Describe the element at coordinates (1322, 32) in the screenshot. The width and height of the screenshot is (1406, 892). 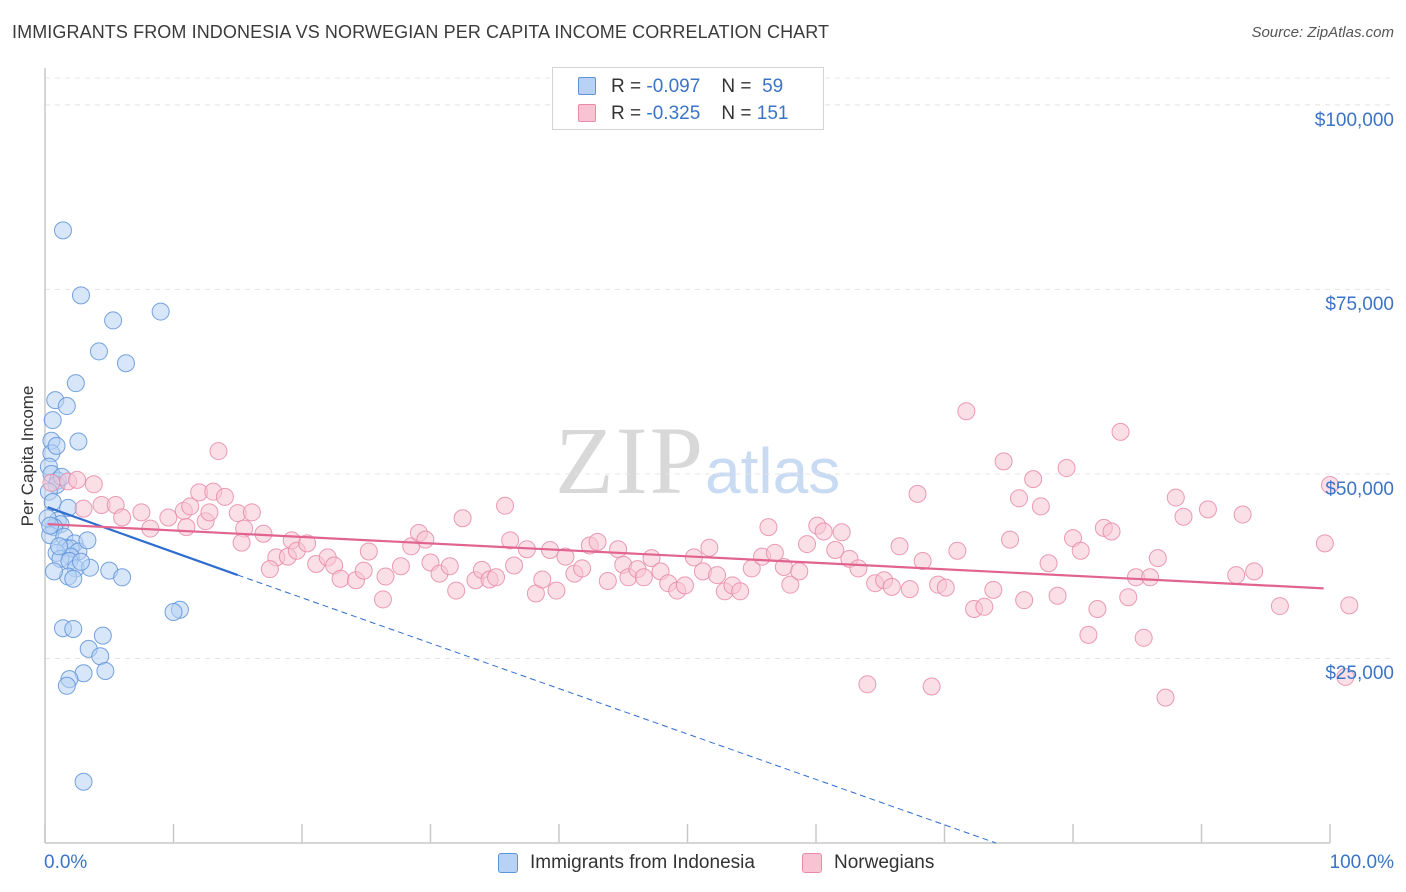
I see `source-note: Source: ZipAtlas.com` at that location.